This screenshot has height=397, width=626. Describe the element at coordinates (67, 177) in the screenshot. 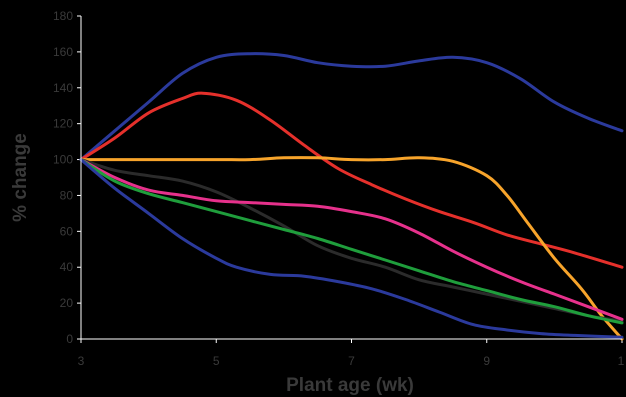

I see `y-axis-ticks: 0 20 40 60 80 100 120 140 160 180` at that location.